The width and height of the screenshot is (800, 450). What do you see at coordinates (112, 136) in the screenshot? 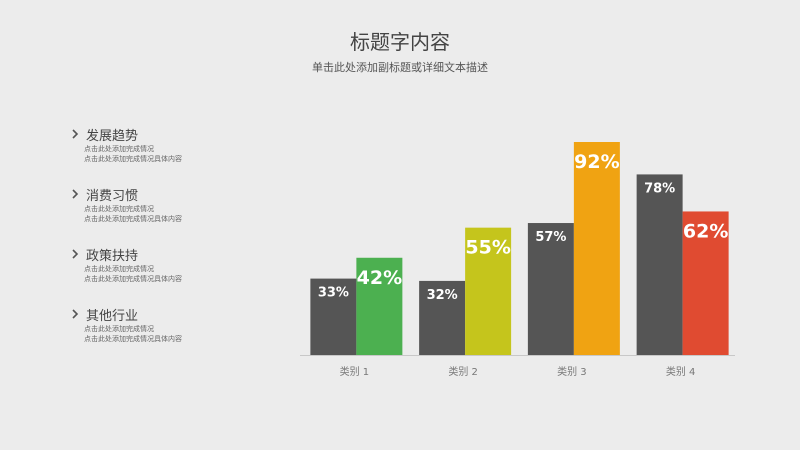
I see `sidebar-item-title: 发展趋势` at bounding box center [112, 136].